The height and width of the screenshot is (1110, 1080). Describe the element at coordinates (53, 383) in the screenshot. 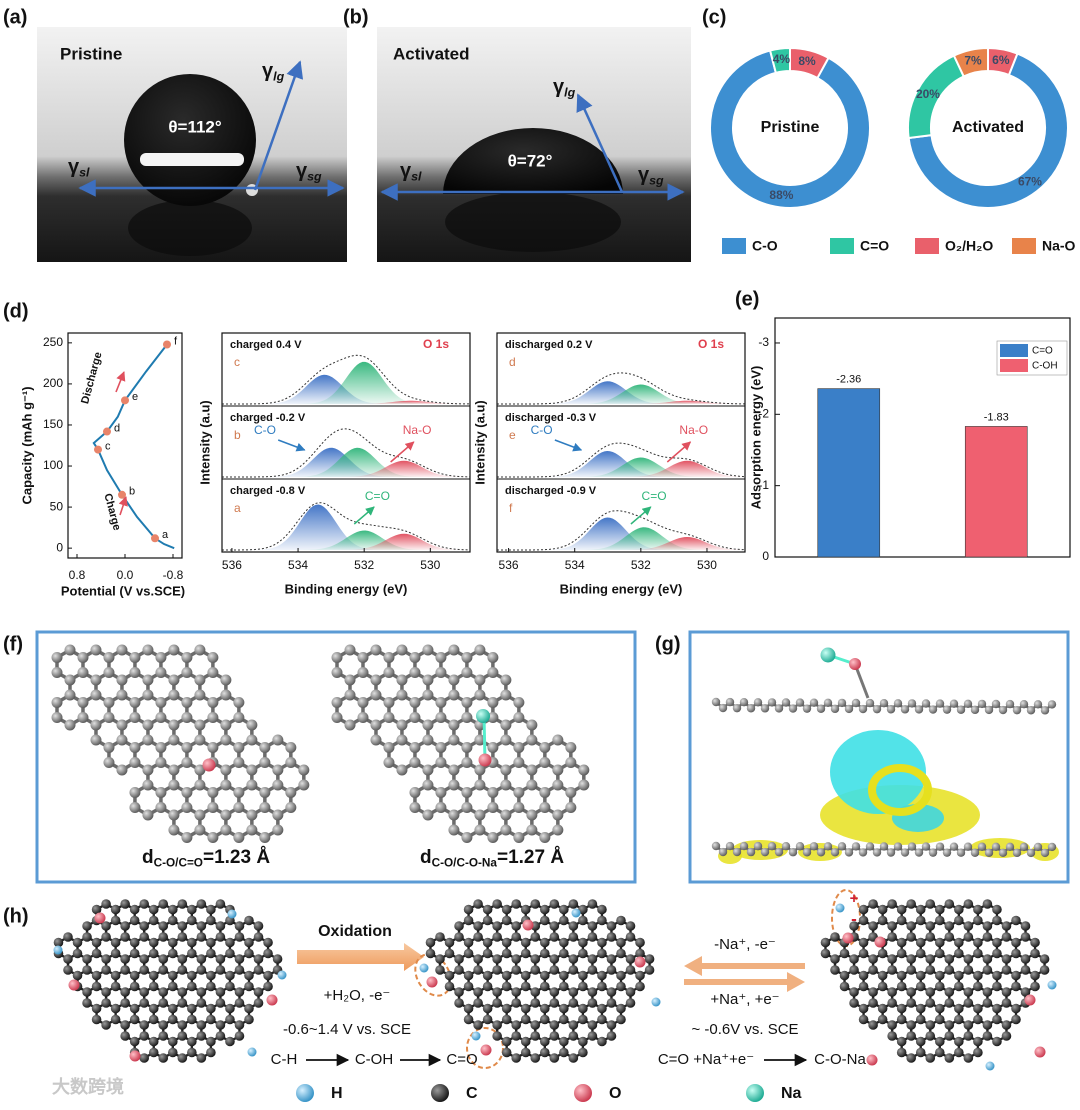

I see `y-tick-label: 200` at that location.